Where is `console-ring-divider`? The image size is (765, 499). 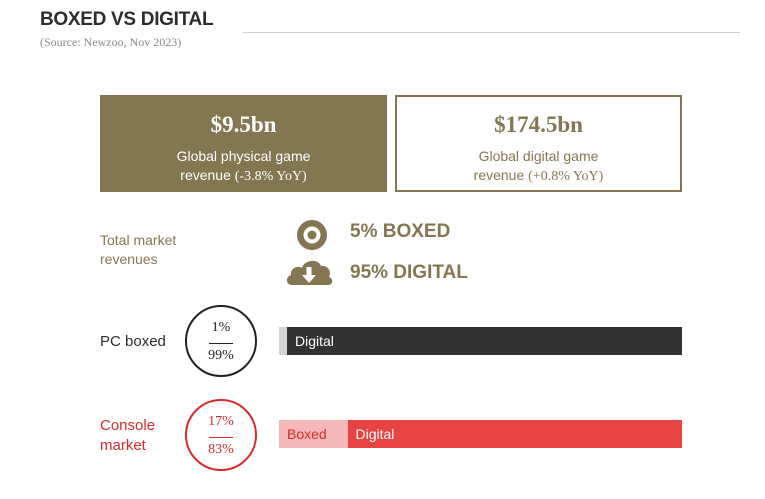 console-ring-divider is located at coordinates (221, 437).